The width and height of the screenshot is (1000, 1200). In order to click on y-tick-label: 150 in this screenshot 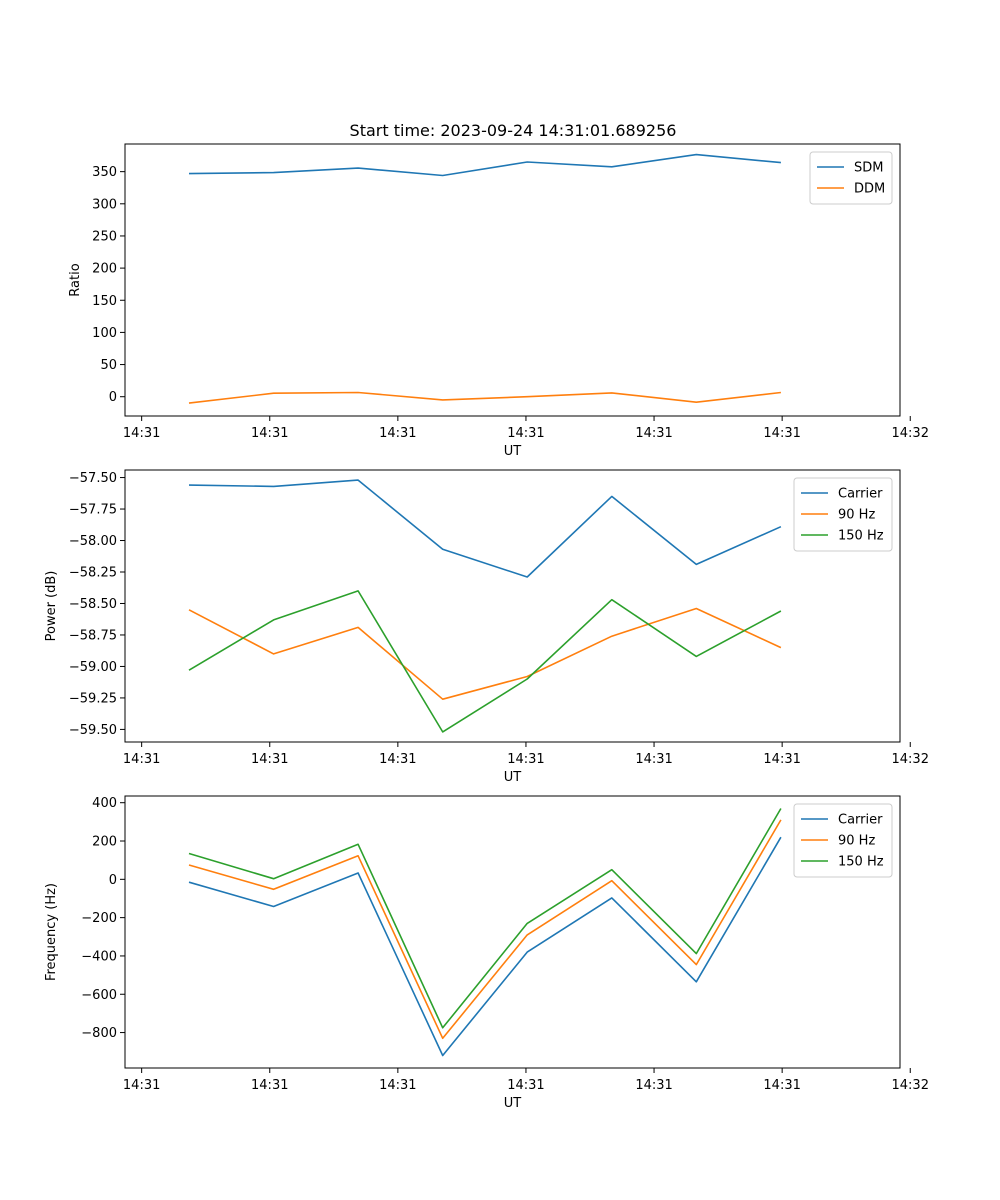, I will do `click(104, 301)`.